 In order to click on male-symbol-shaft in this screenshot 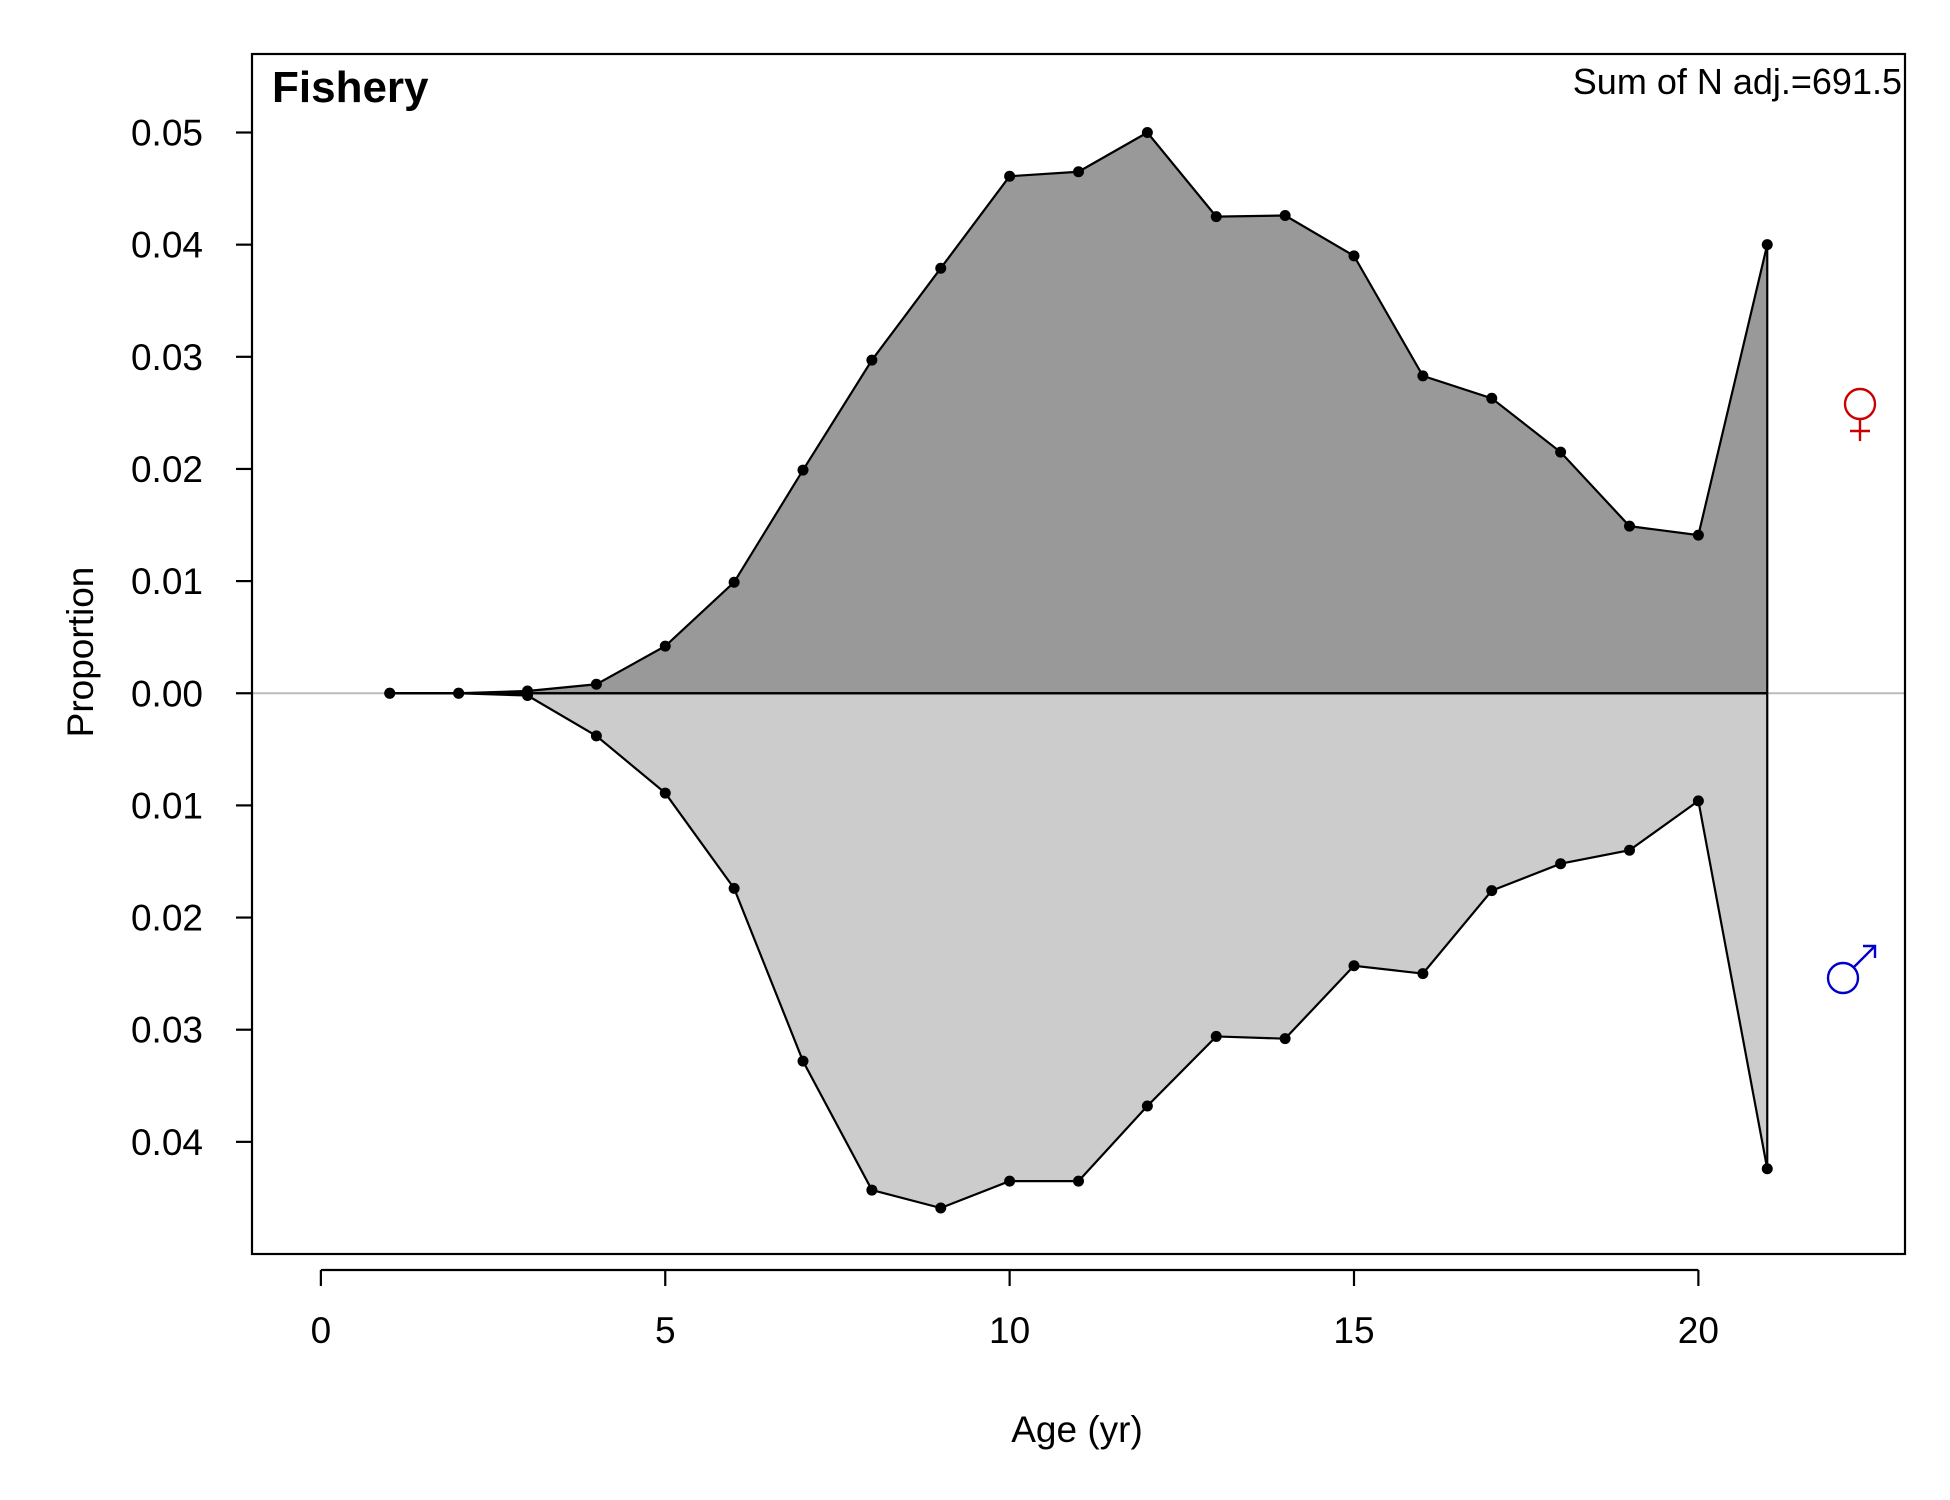, I will do `click(1864, 957)`.